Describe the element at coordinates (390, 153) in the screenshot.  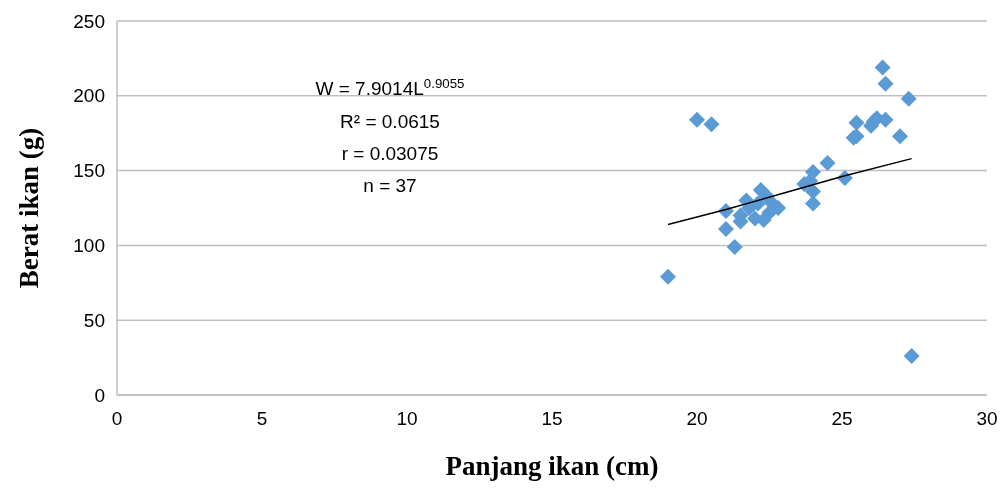
I see `annotation: r = 0.03075` at that location.